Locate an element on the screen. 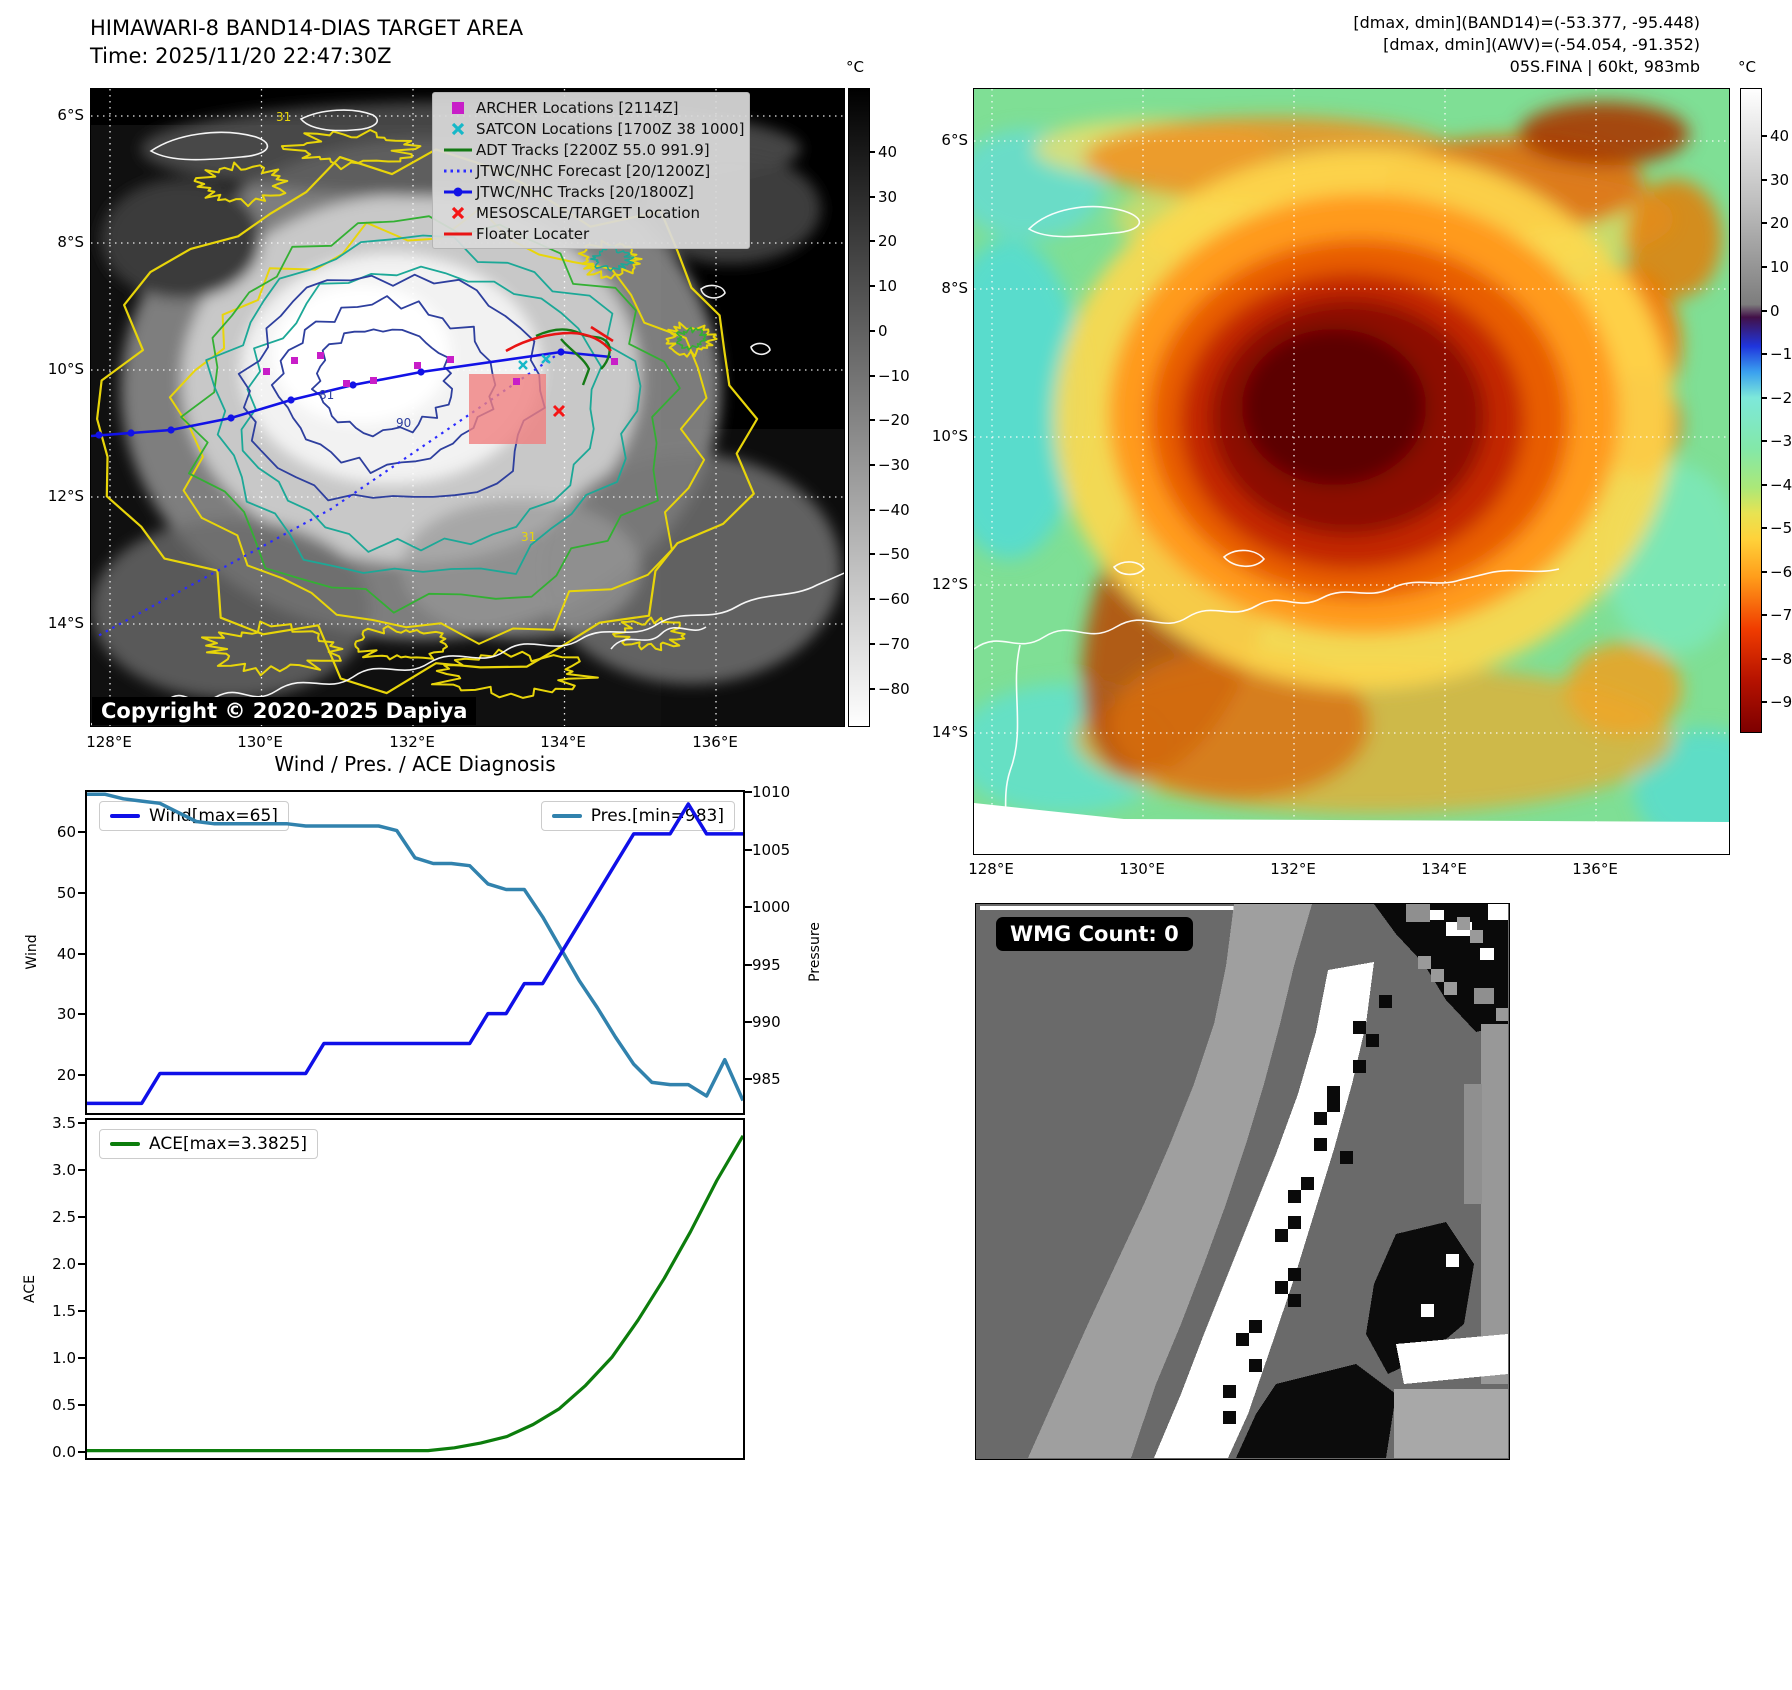 Image resolution: width=1792 pixels, height=1690 pixels. band14-lon-label: 136°E is located at coordinates (715, 742).